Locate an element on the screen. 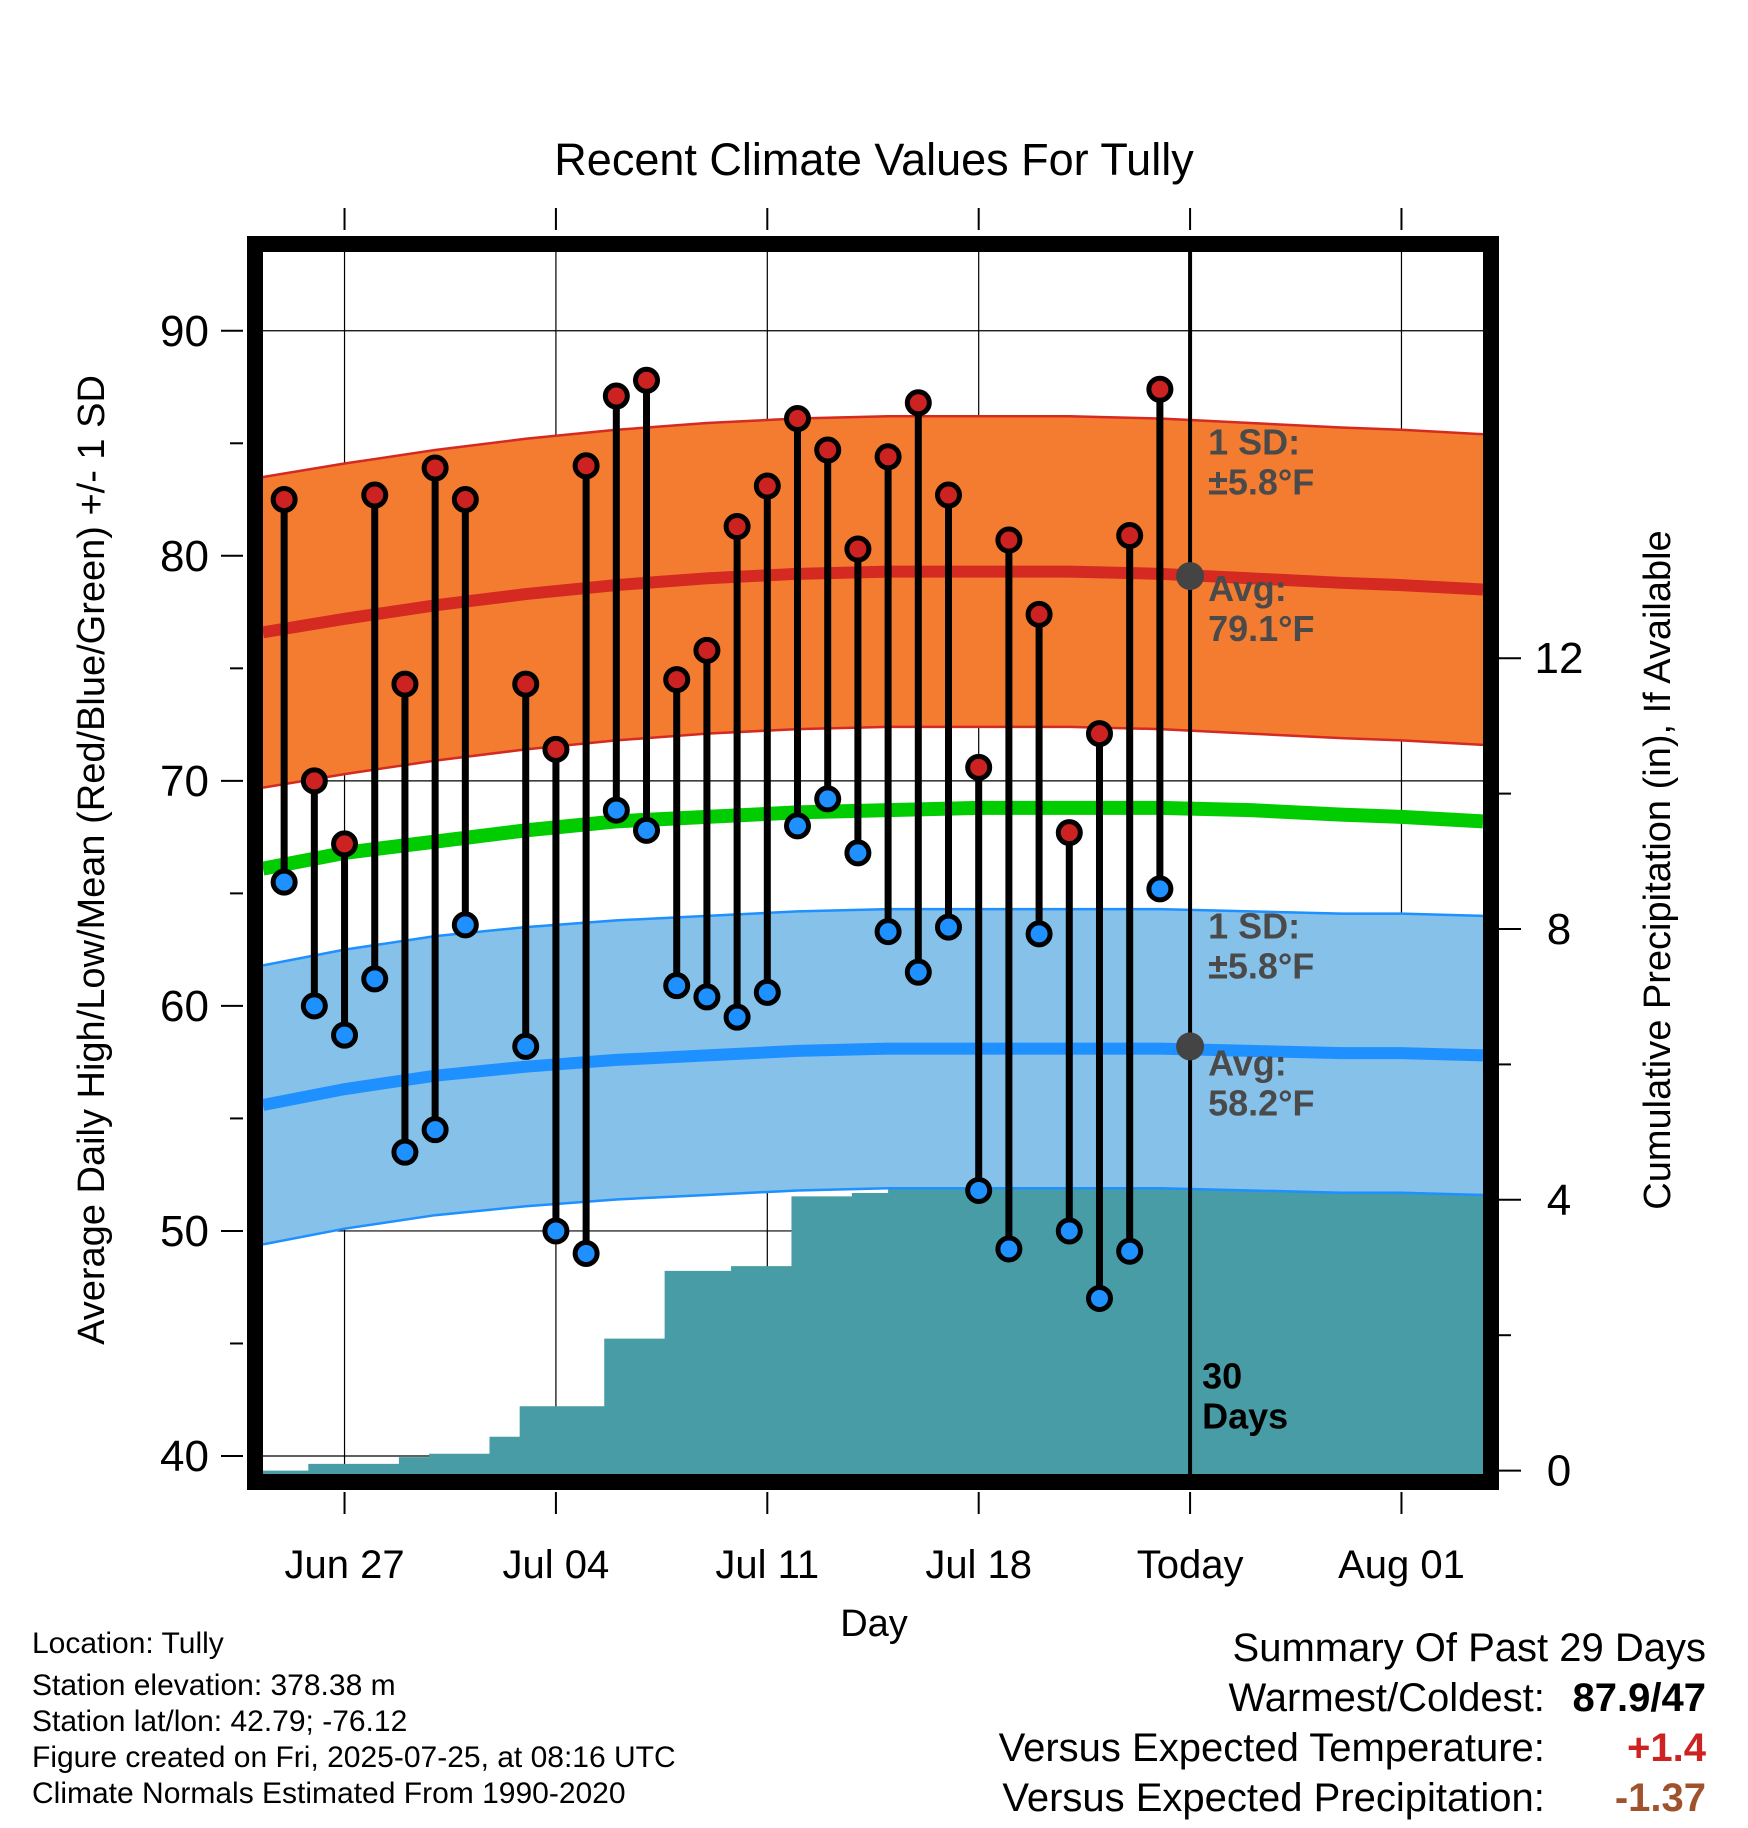 The image size is (1748, 1828). y-tick-label: 90 is located at coordinates (184, 331).